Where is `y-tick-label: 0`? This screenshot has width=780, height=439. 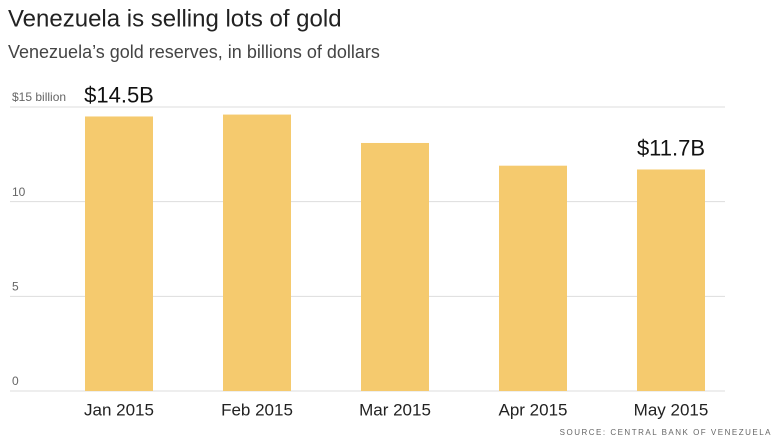
y-tick-label: 0 is located at coordinates (15, 381).